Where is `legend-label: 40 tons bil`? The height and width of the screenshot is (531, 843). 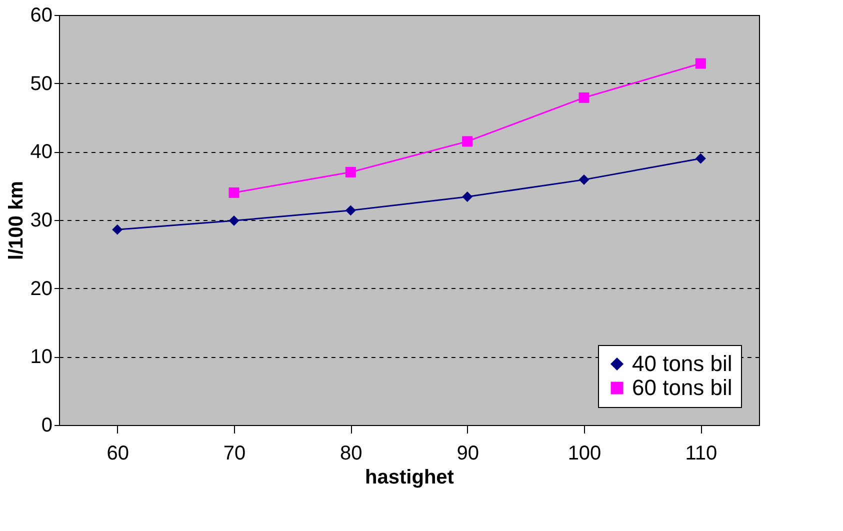 legend-label: 40 tons bil is located at coordinates (682, 363).